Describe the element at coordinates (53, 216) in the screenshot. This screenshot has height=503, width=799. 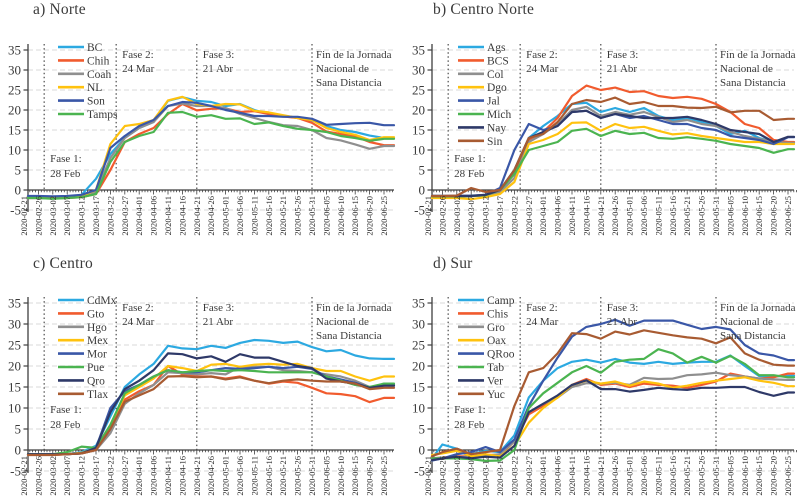
I see `x-tick-label: 2020-03-02` at that location.